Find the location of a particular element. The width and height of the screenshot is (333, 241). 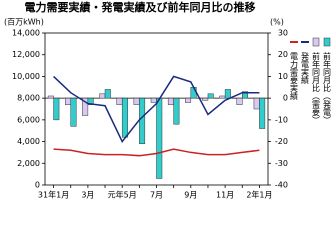

y2-tick-label: 20 is located at coordinates (283, 54).